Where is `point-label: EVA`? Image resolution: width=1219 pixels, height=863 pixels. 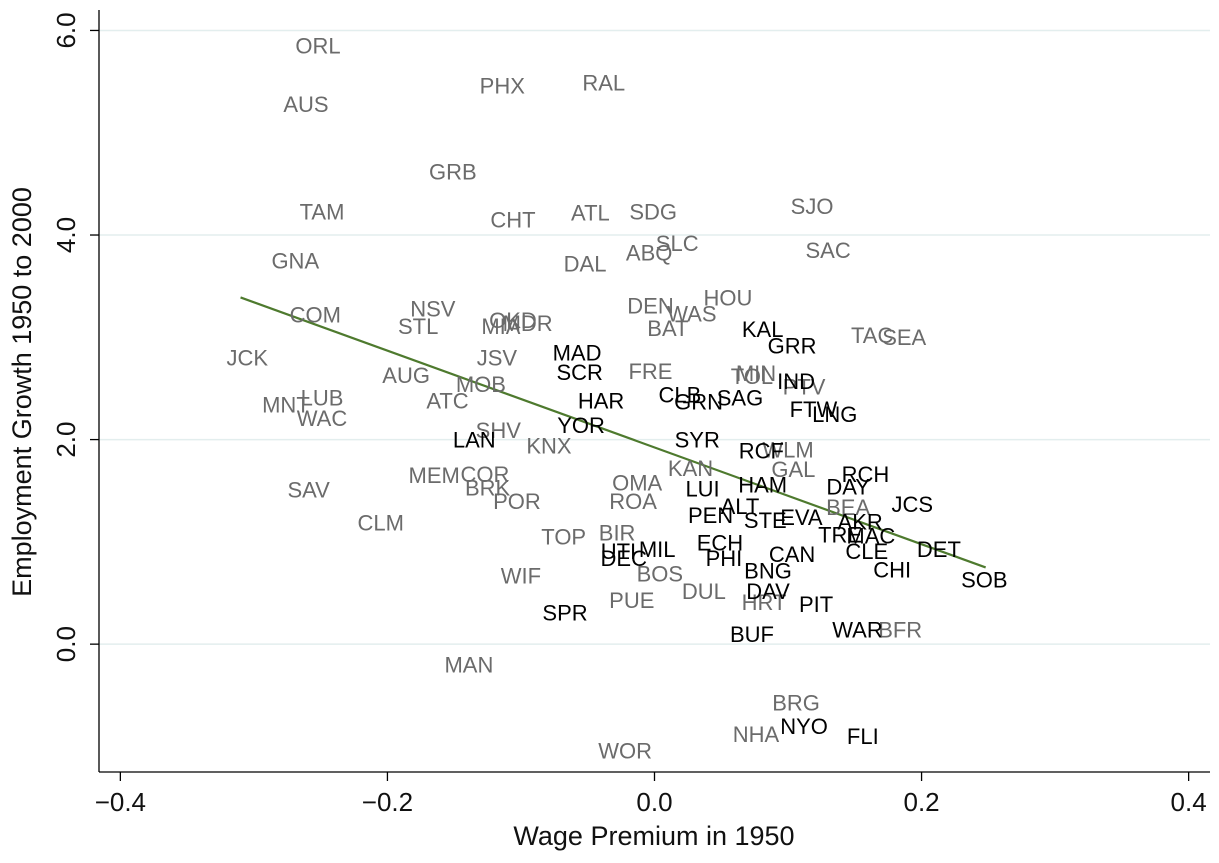
point-label: EVA is located at coordinates (801, 517).